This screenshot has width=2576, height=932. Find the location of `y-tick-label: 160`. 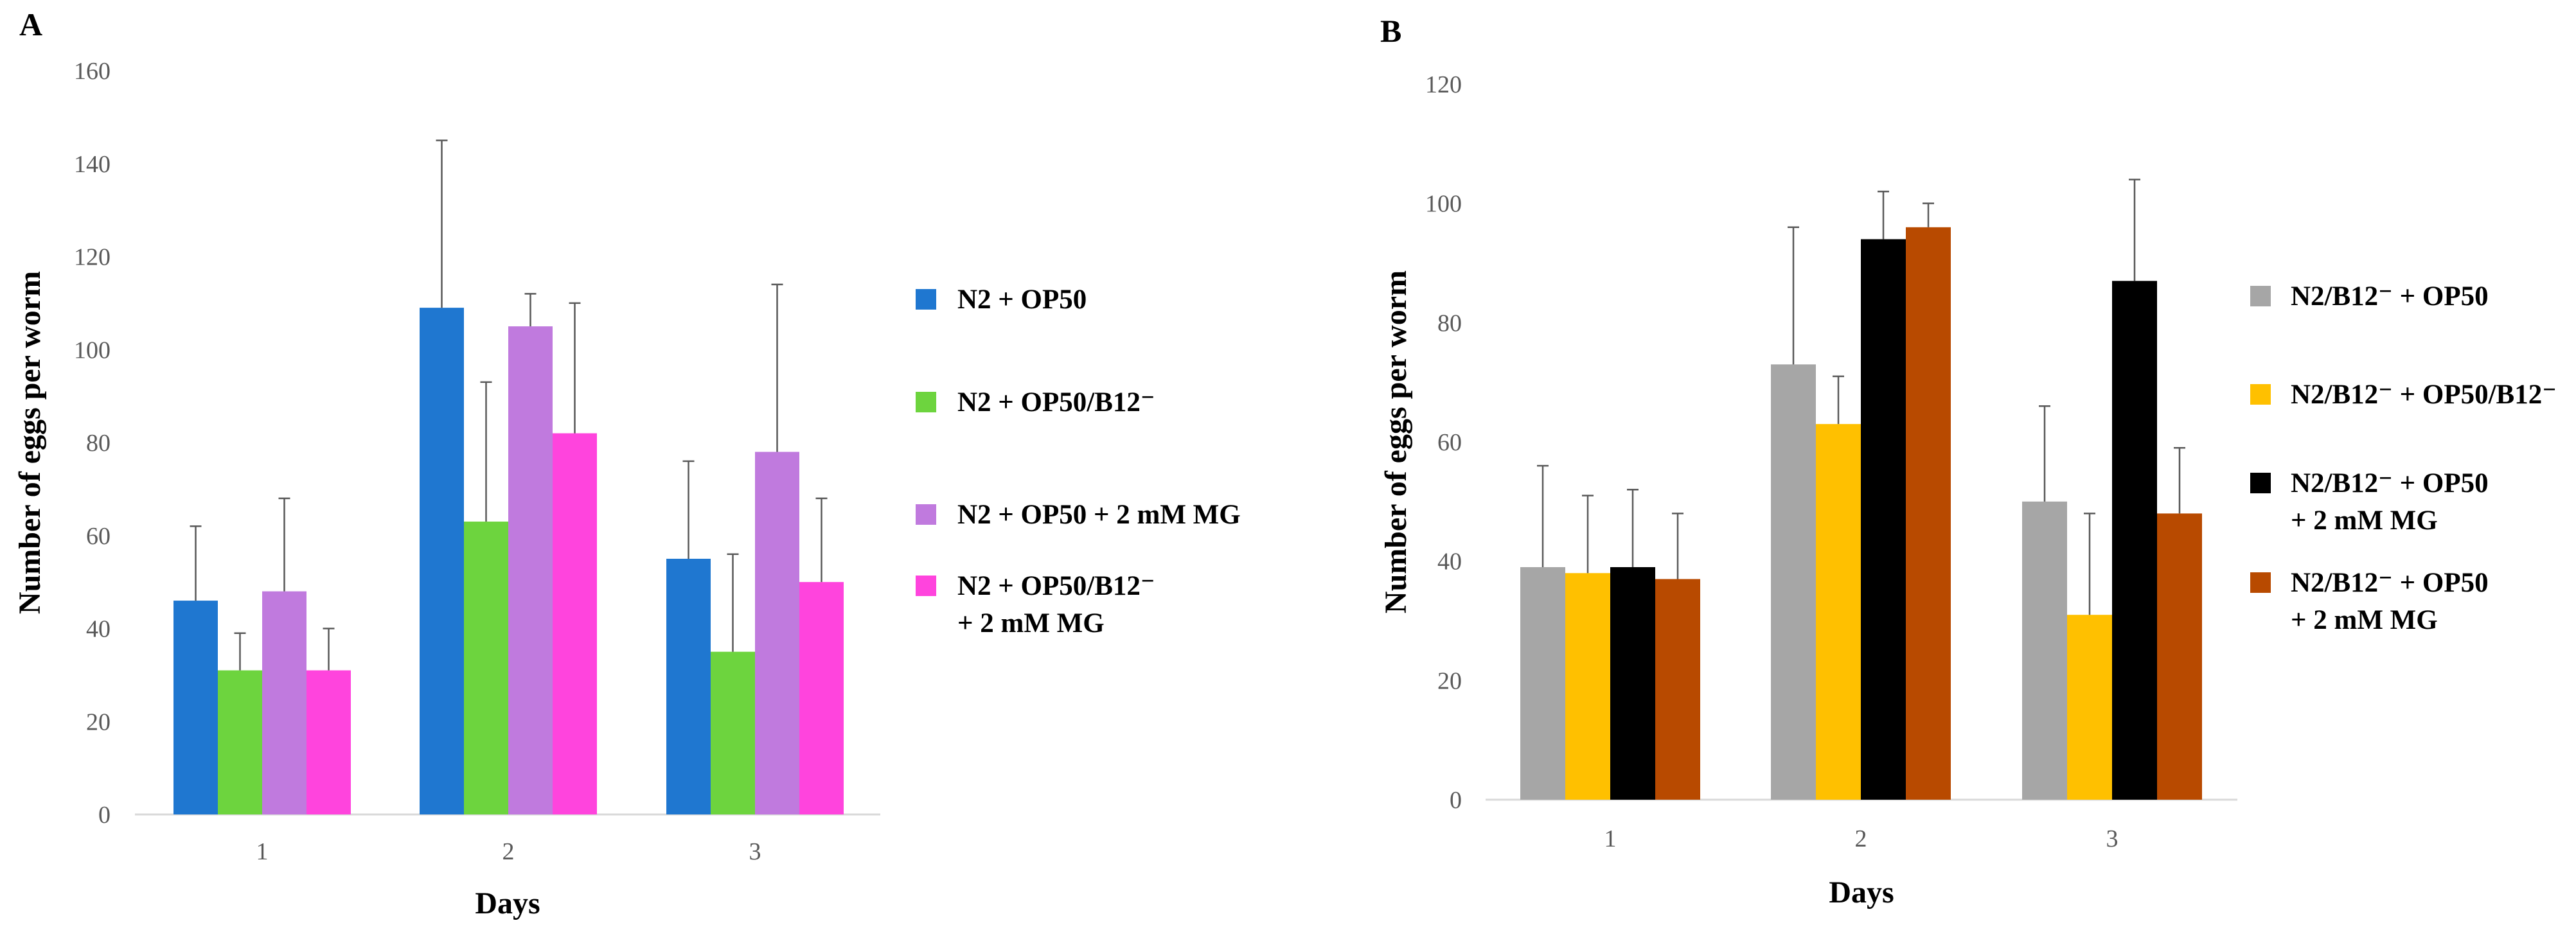

y-tick-label: 160 is located at coordinates (93, 72).